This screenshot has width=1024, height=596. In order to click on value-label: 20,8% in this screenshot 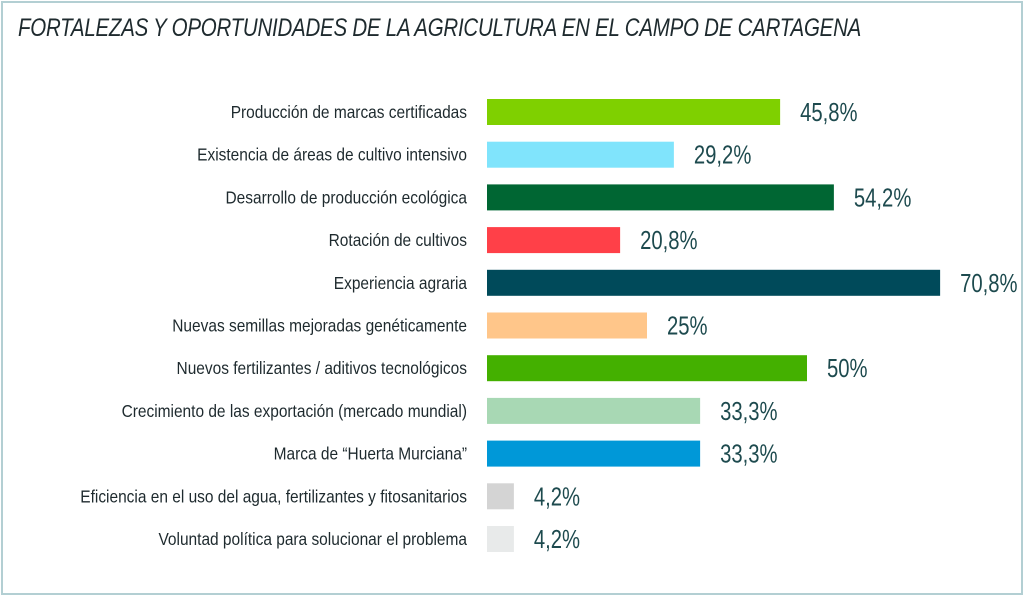, I will do `click(668, 240)`.